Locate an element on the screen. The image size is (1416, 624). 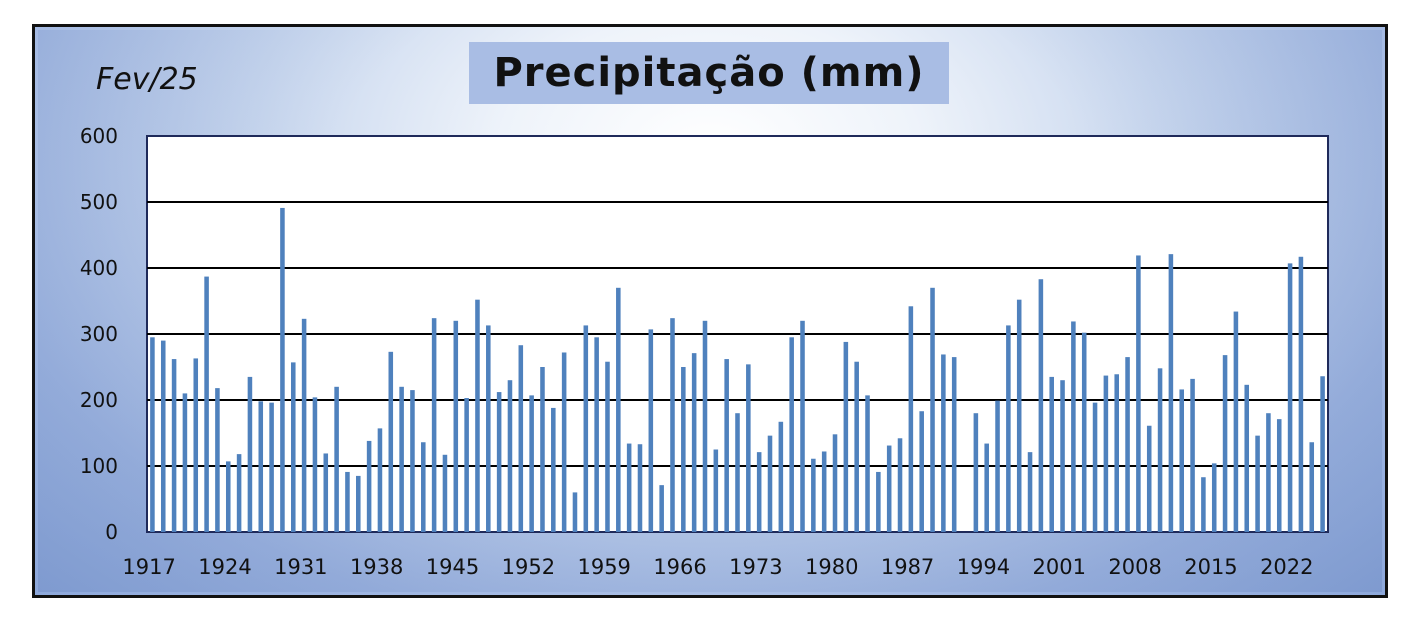
x-tick-label: 1994 is located at coordinates (983, 567).